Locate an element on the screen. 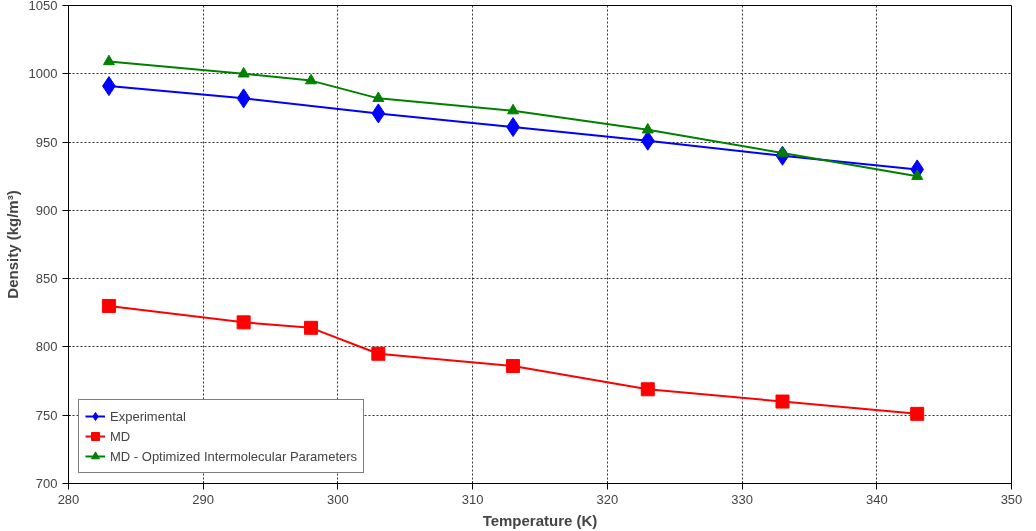 This screenshot has width=1036, height=531. x-tick-label: 320 is located at coordinates (607, 499).